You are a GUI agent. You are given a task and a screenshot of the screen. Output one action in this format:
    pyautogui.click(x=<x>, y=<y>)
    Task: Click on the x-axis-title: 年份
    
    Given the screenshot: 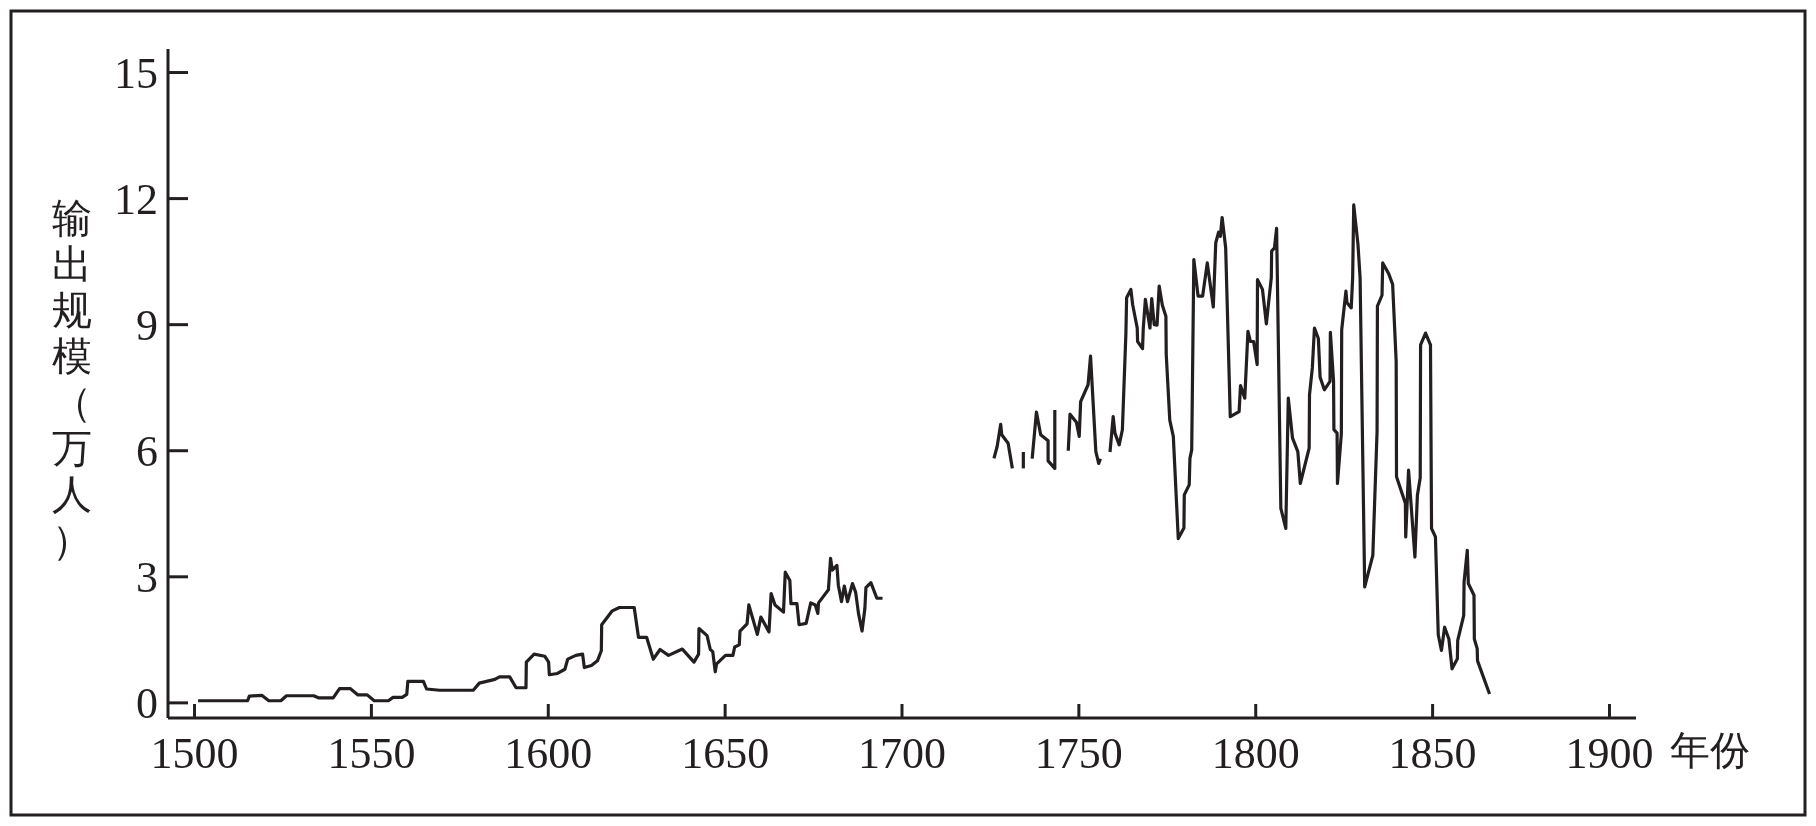 What is the action you would take?
    pyautogui.click(x=1710, y=750)
    